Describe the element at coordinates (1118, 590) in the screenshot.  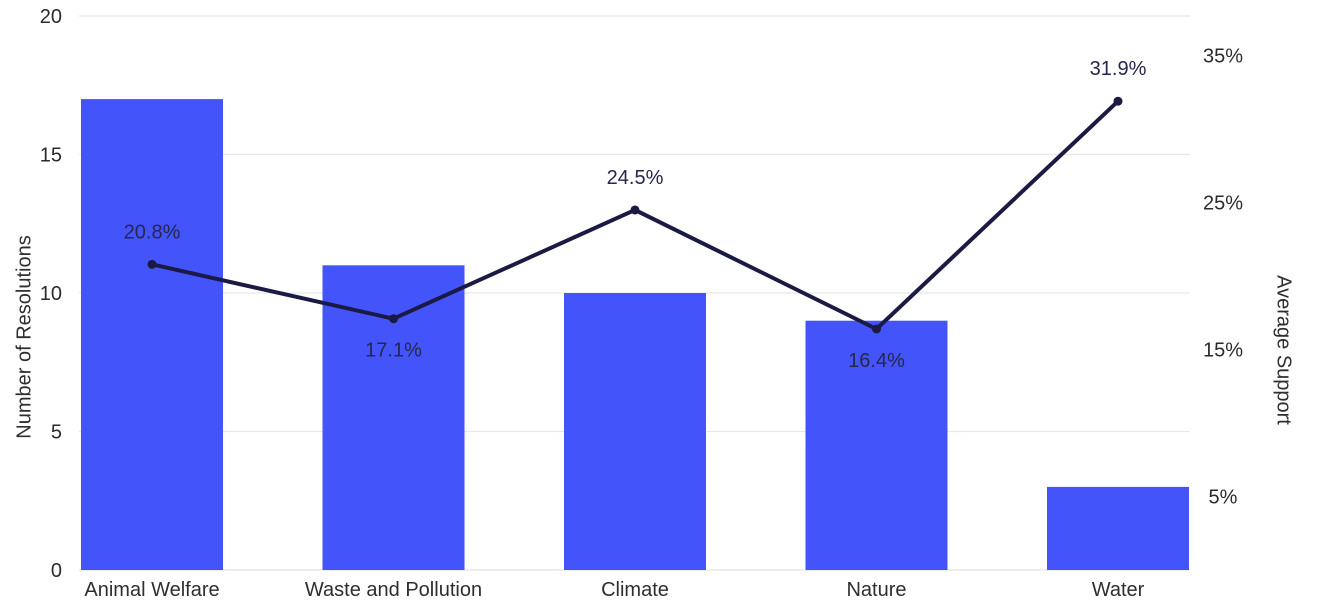
I see `category-label-water: Water` at that location.